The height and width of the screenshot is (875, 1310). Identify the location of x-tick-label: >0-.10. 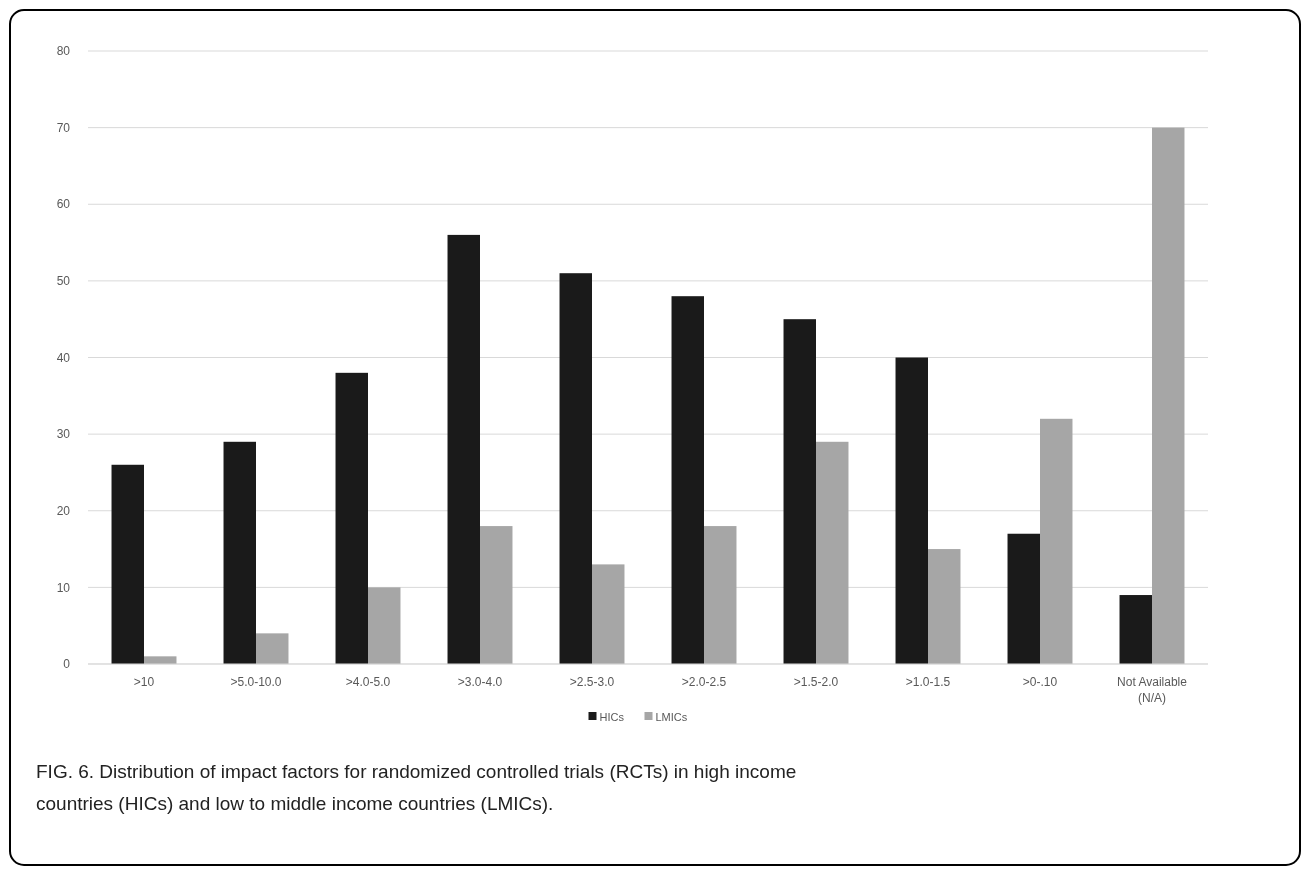
(1040, 682).